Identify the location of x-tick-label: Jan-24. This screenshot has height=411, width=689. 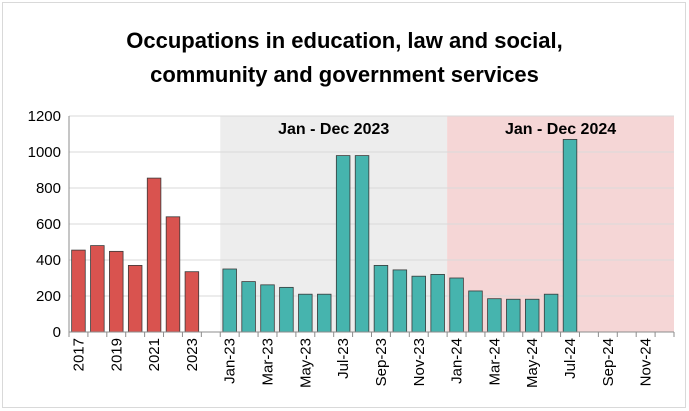
(457, 361).